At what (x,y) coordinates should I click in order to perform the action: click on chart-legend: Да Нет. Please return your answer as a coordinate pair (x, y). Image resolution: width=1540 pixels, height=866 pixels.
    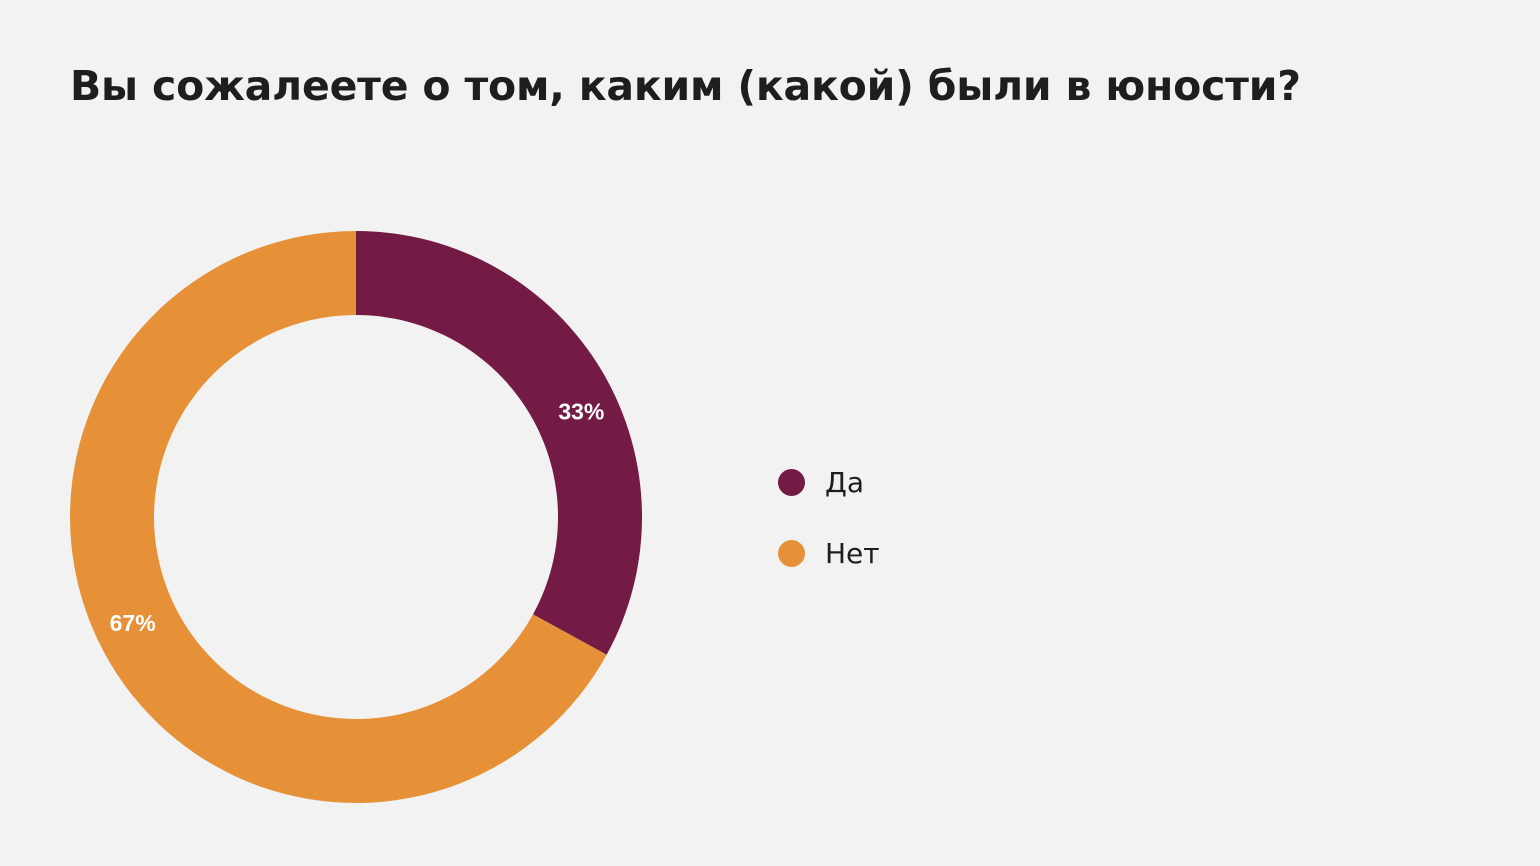
    Looking at the image, I should click on (829, 531).